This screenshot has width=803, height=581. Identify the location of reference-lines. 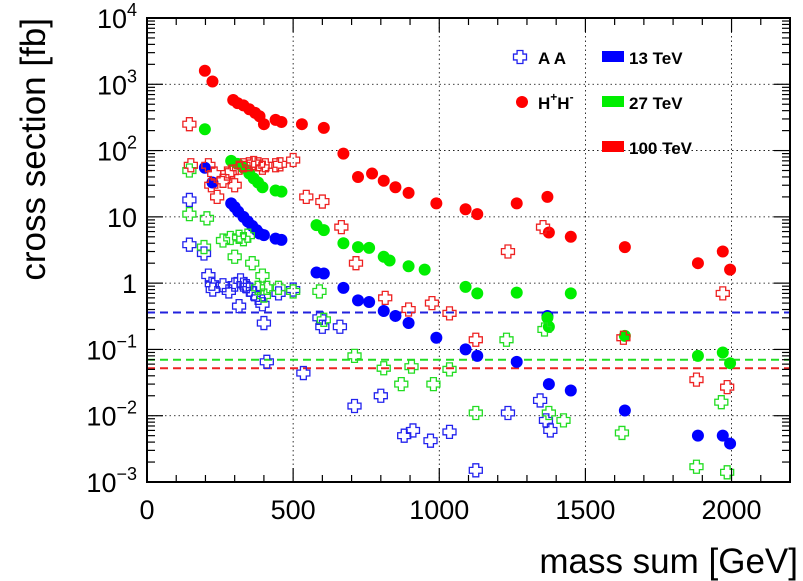
(468, 340).